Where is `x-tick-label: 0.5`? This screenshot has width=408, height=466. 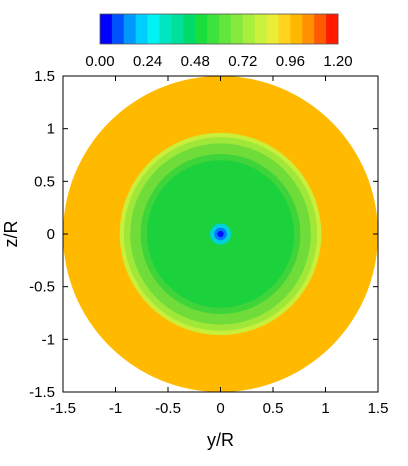 x-tick-label: 0.5 is located at coordinates (273, 408).